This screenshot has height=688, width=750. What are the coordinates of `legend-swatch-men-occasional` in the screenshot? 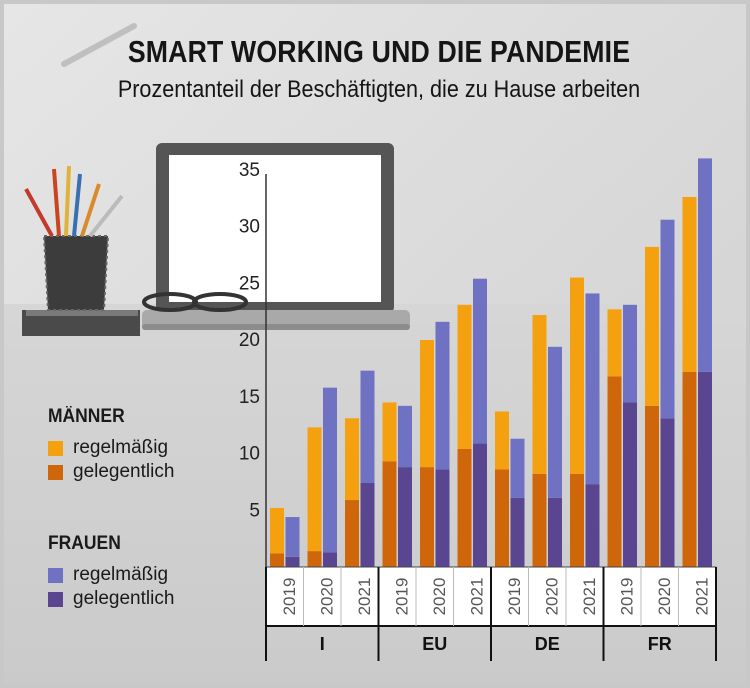 It's located at (55, 472).